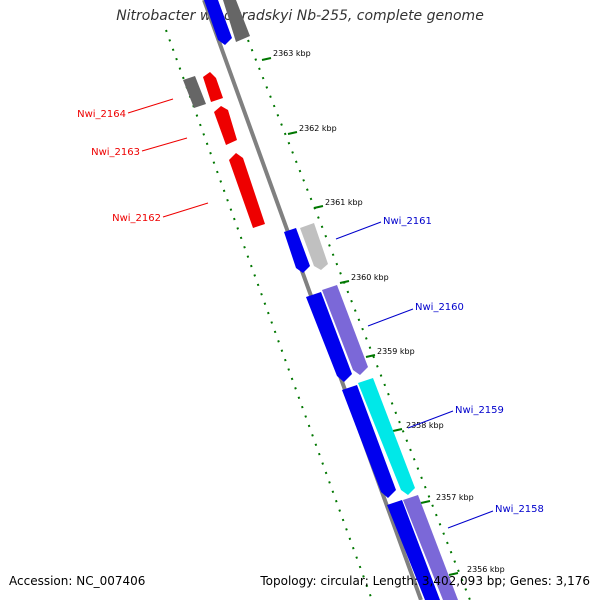  I want to click on gene-label-nwi-2159: Nwi_2159, so click(479, 410).